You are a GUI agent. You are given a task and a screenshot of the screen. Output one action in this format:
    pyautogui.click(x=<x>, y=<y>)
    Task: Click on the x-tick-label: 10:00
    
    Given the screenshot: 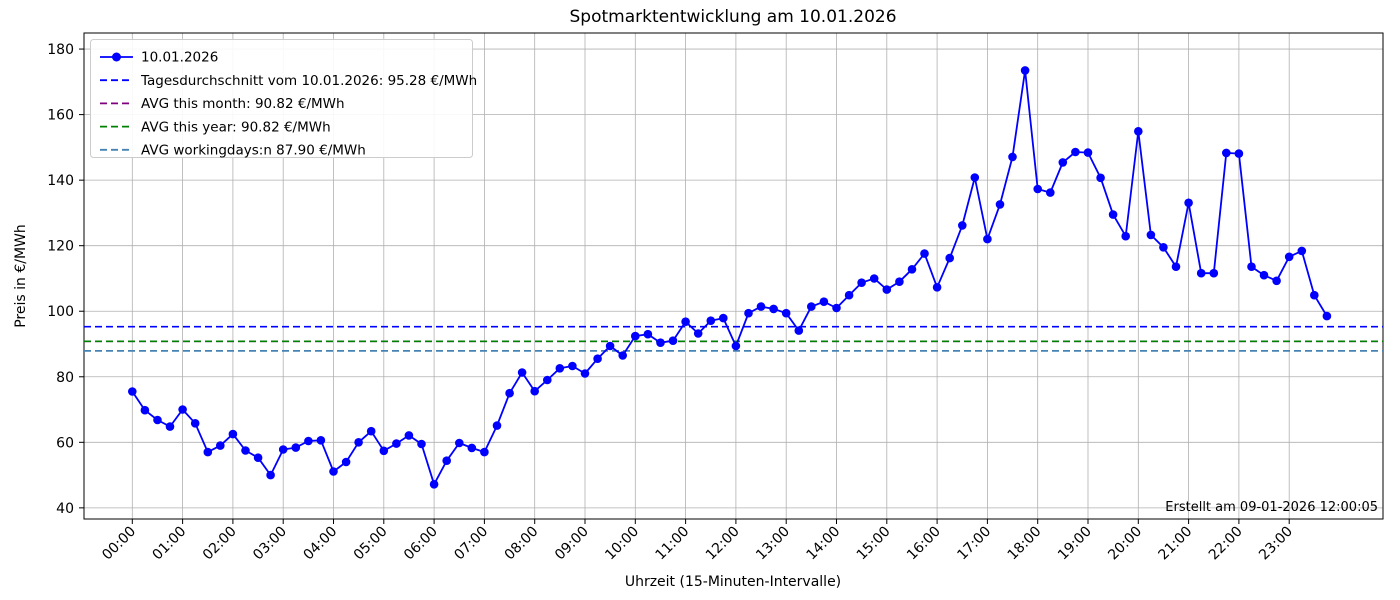 What is the action you would take?
    pyautogui.click(x=622, y=544)
    